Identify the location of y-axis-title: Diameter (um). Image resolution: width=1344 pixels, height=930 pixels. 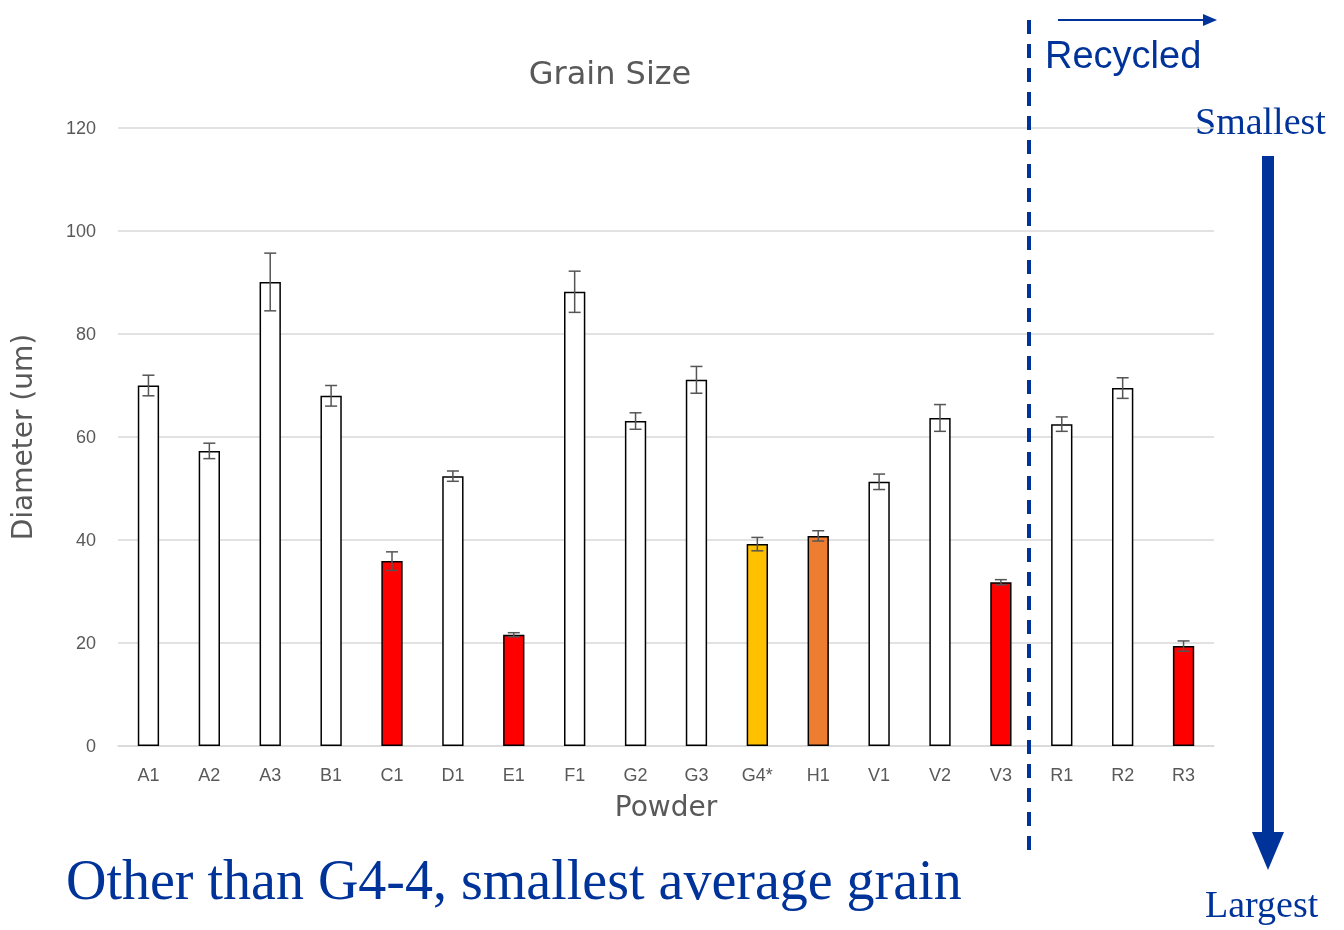
(22, 437).